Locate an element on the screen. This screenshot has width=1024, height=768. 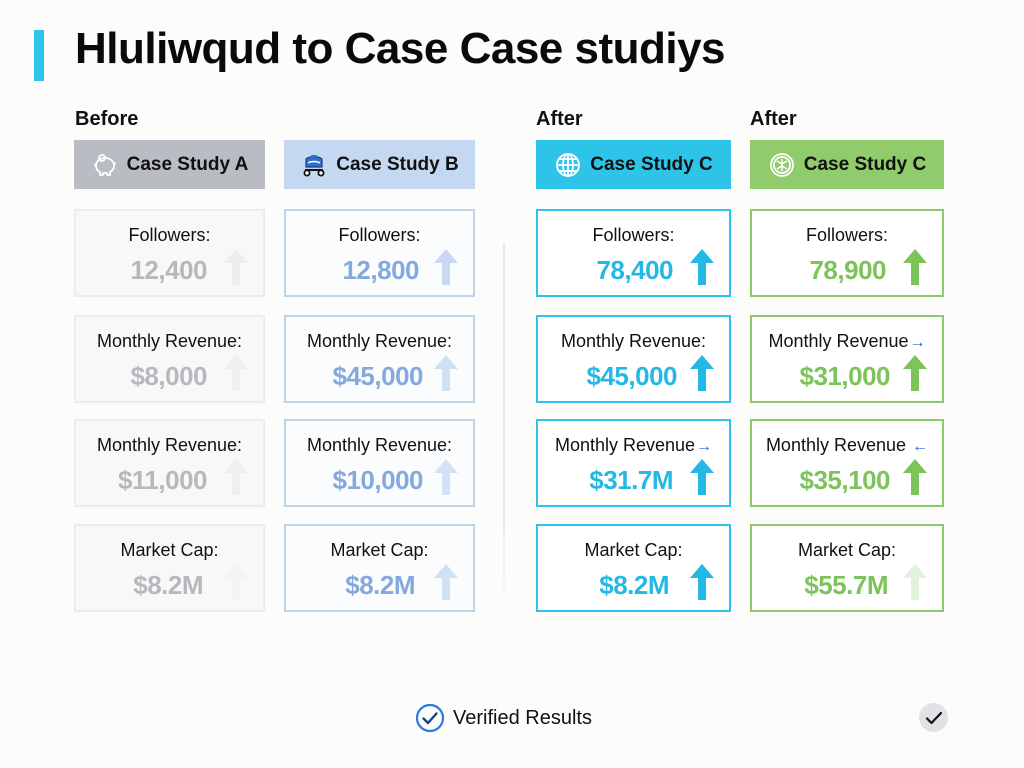
globe-network-icon is located at coordinates (782, 165).